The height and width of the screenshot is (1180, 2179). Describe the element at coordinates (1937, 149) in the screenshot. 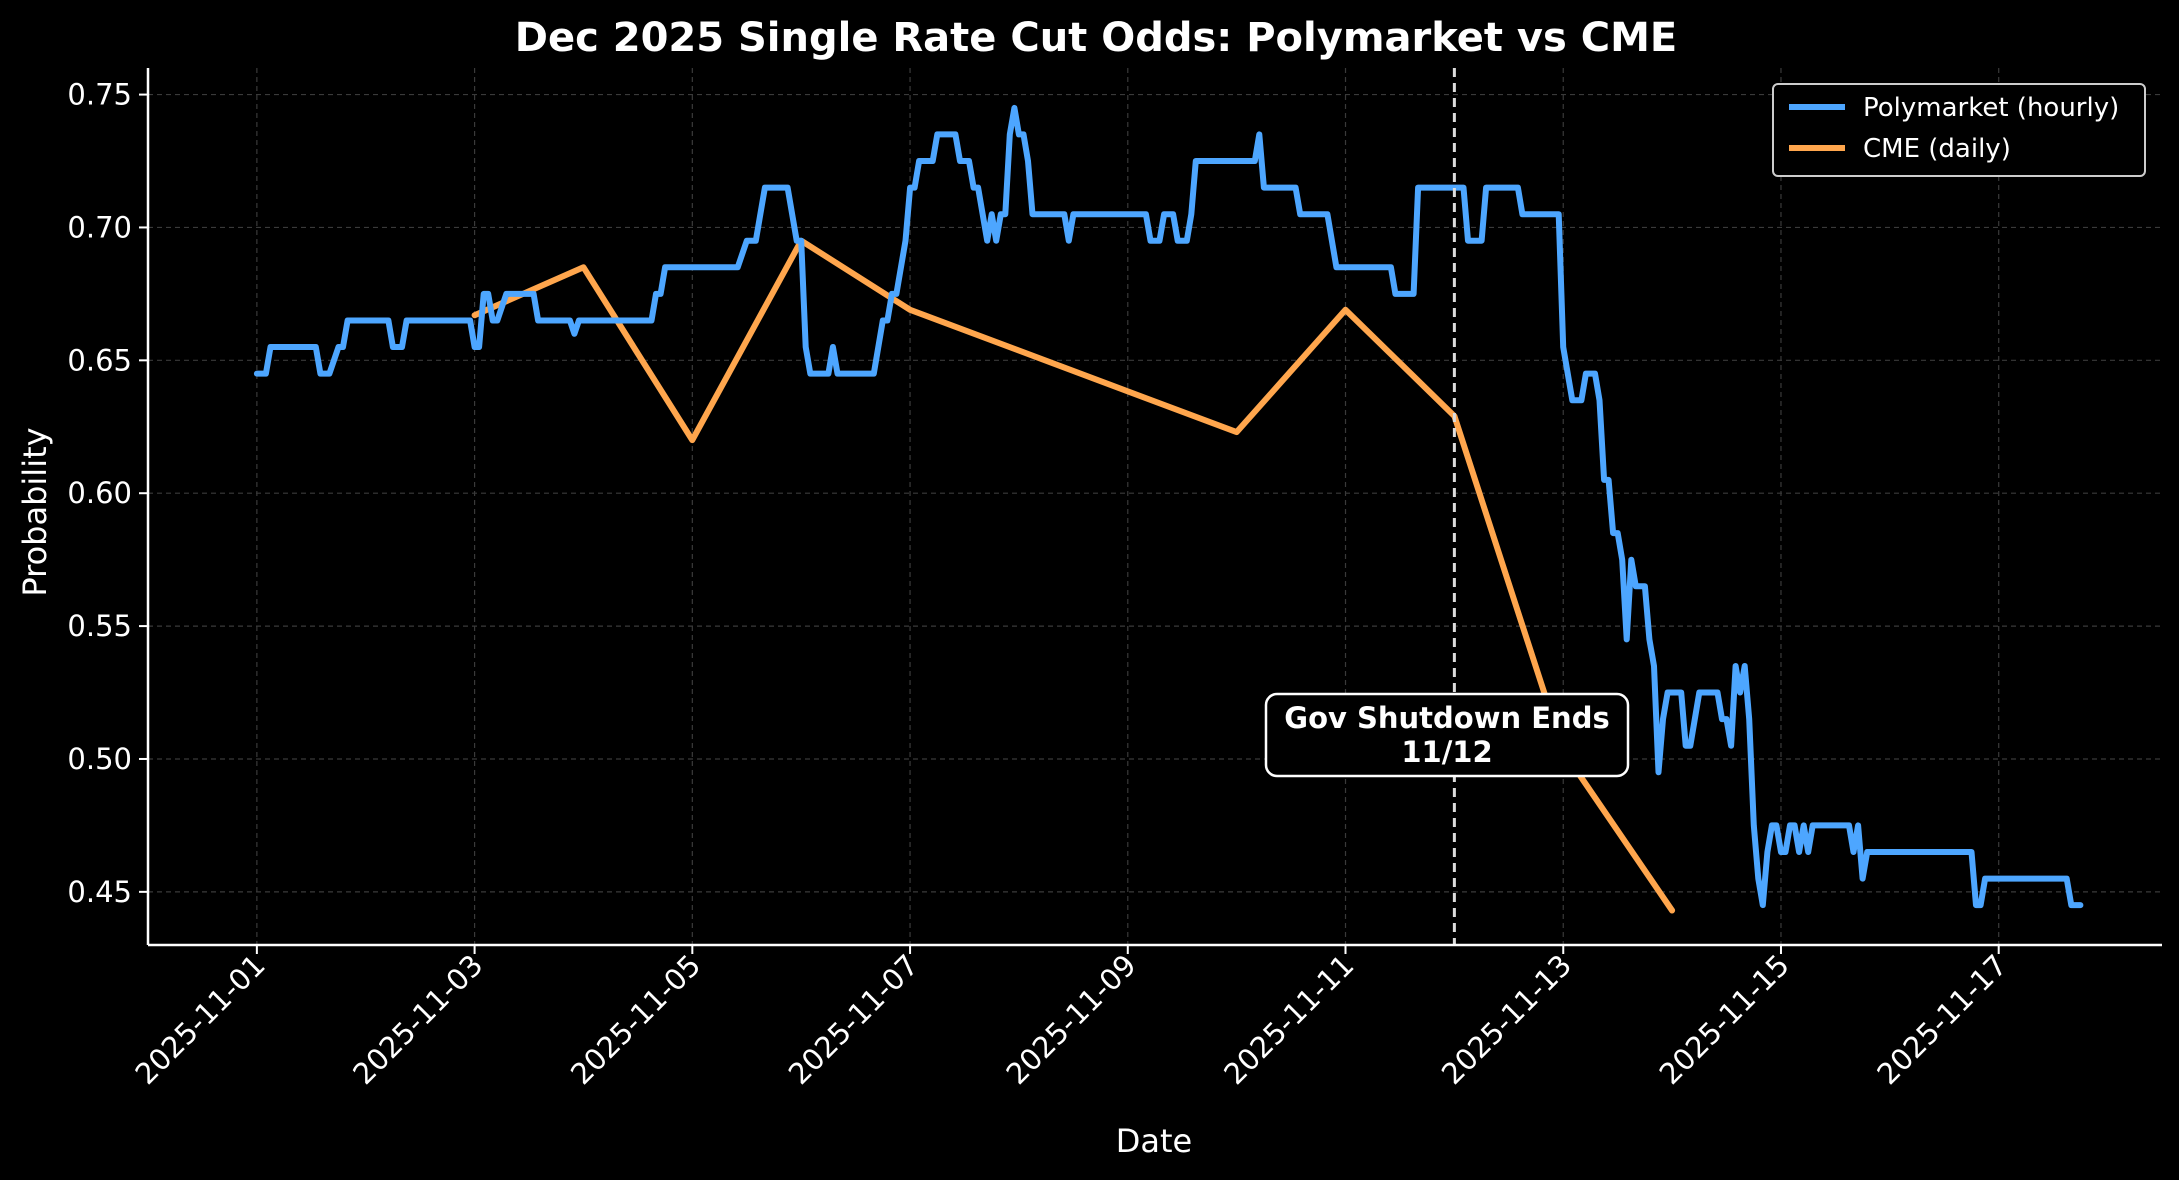

I see `legend-label-cme: CME (daily)` at that location.